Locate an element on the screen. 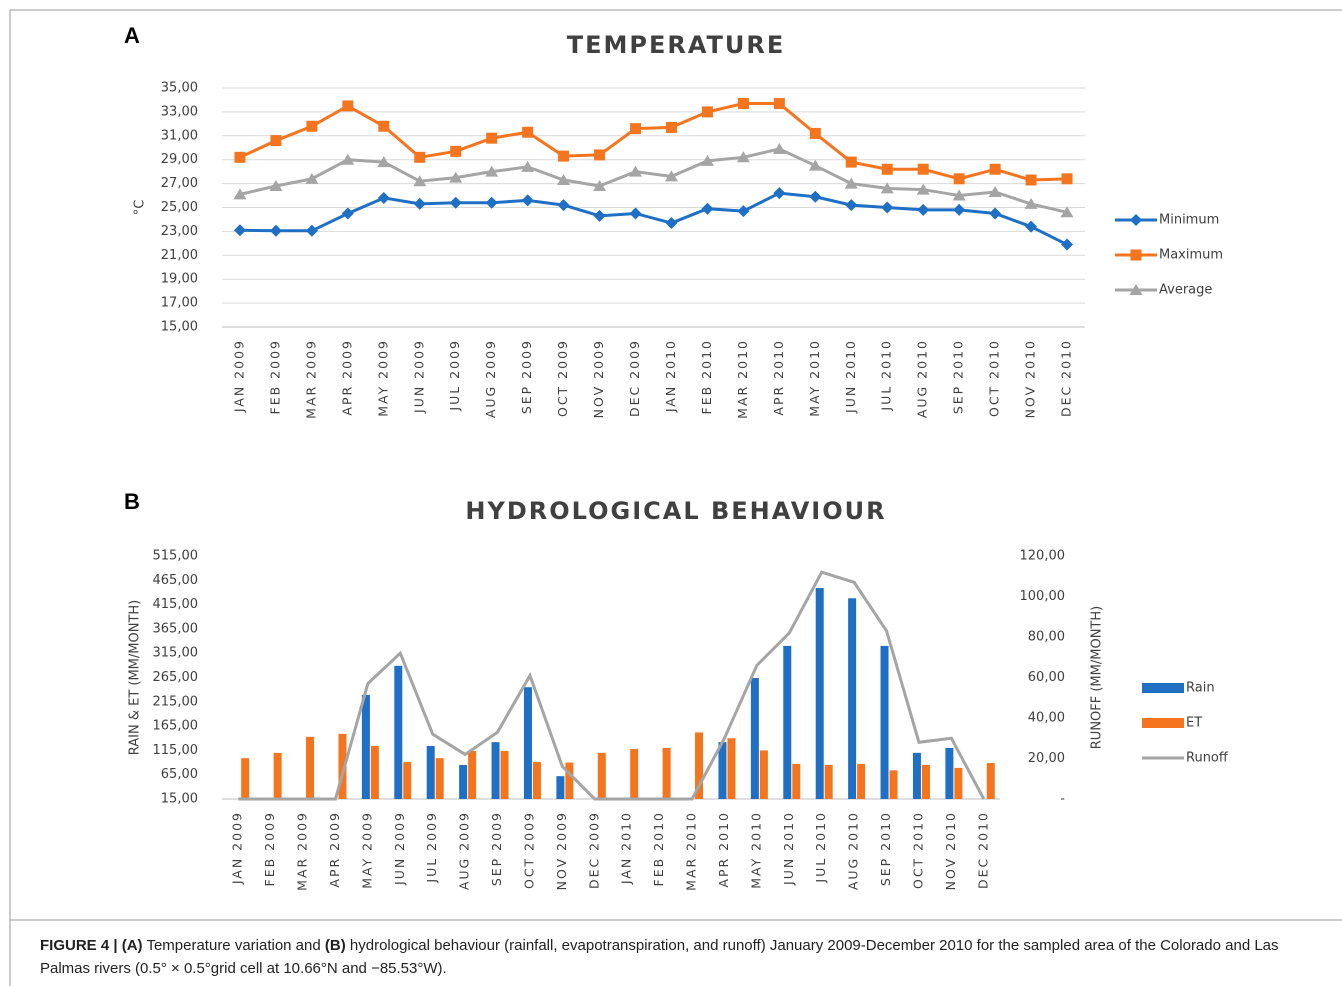 Image resolution: width=1342 pixels, height=986 pixels. x-tick-label: SEP 2009 is located at coordinates (496, 848).